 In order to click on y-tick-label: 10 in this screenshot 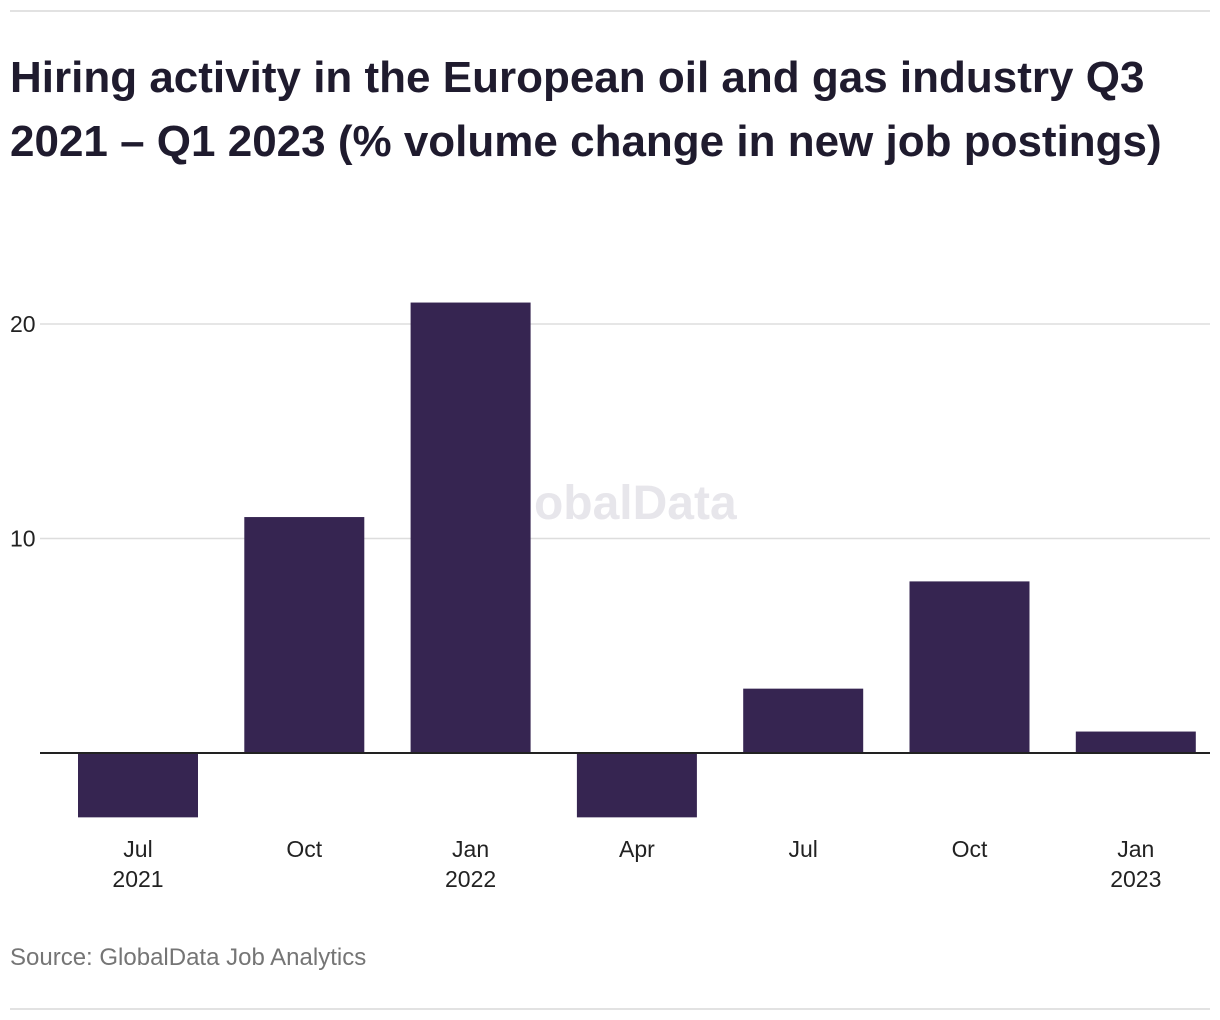, I will do `click(23, 539)`.